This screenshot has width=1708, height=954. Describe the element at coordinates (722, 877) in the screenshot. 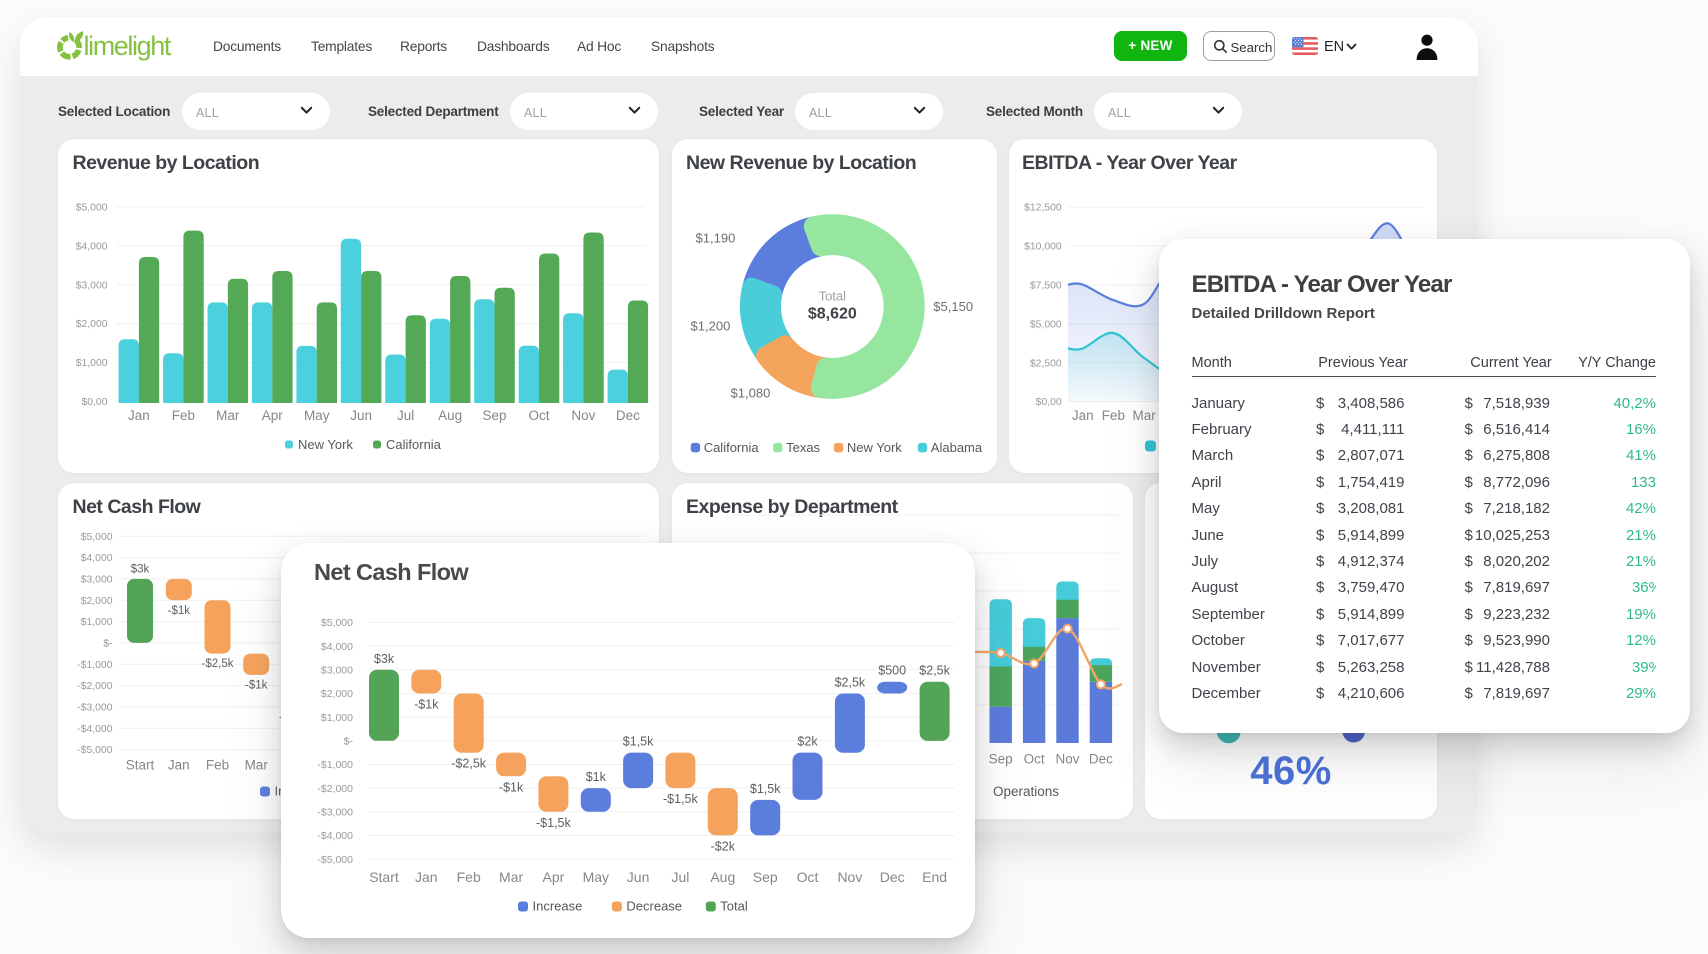

I see `svg-text: Aug` at that location.